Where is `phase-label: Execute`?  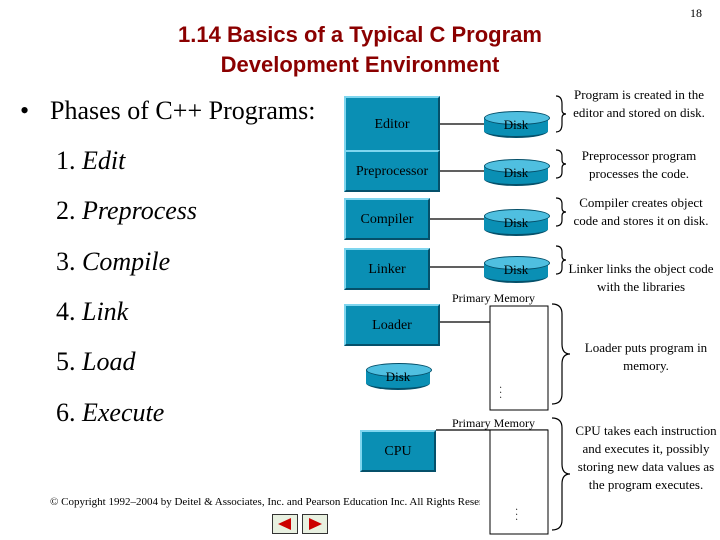
phase-label: Execute is located at coordinates (123, 412).